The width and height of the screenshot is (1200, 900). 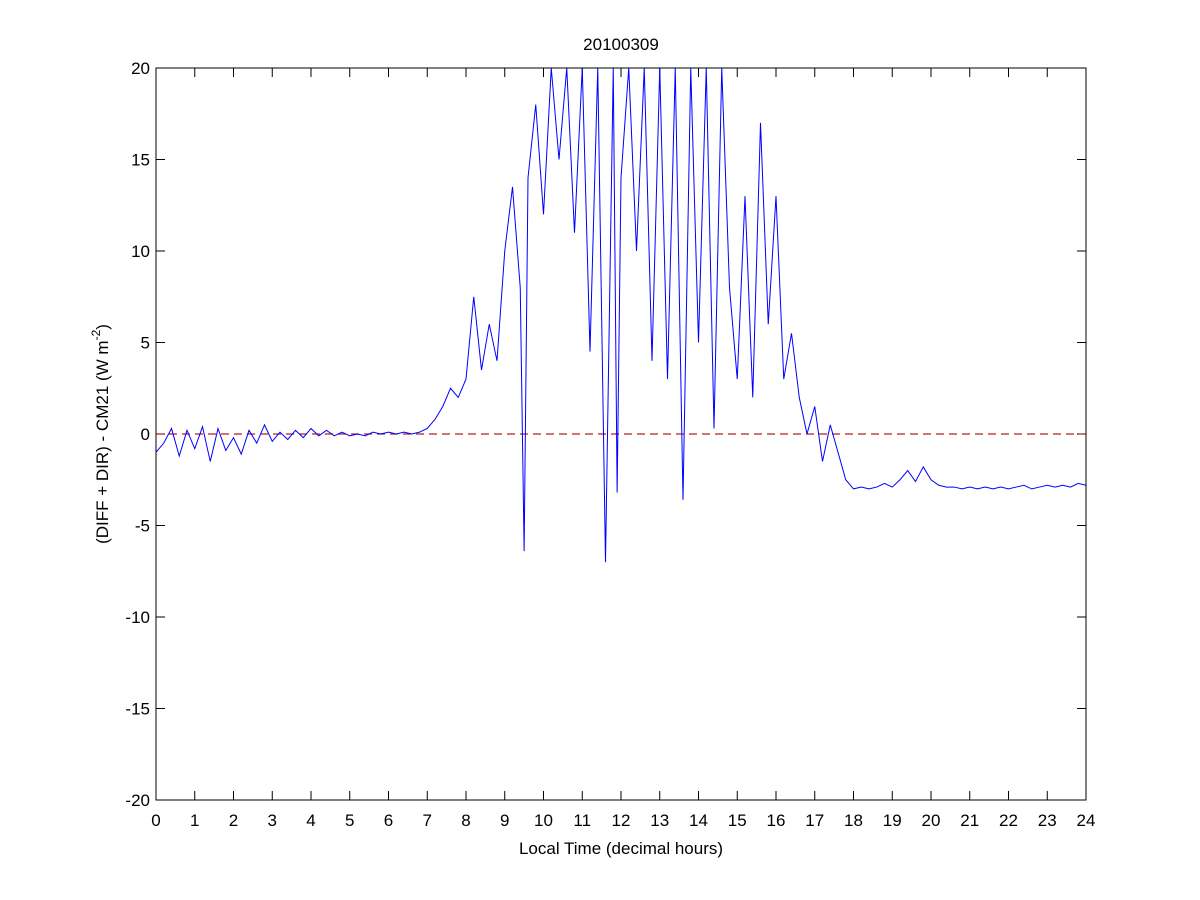 What do you see at coordinates (272, 820) in the screenshot?
I see `x-tick-label: 3` at bounding box center [272, 820].